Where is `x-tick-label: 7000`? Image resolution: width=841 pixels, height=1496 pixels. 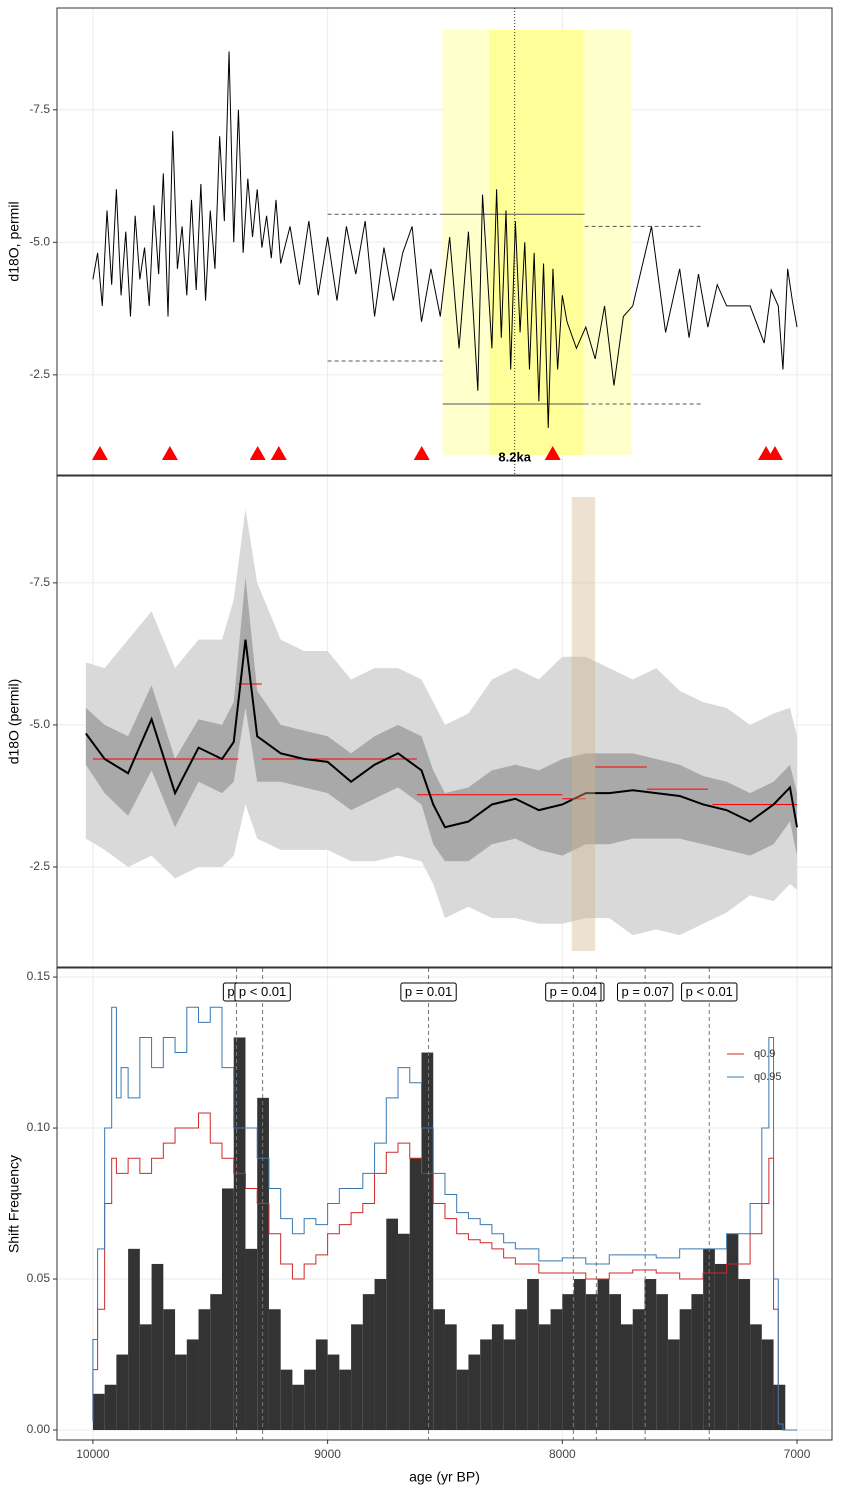
x-tick-label: 7000 is located at coordinates (797, 1454).